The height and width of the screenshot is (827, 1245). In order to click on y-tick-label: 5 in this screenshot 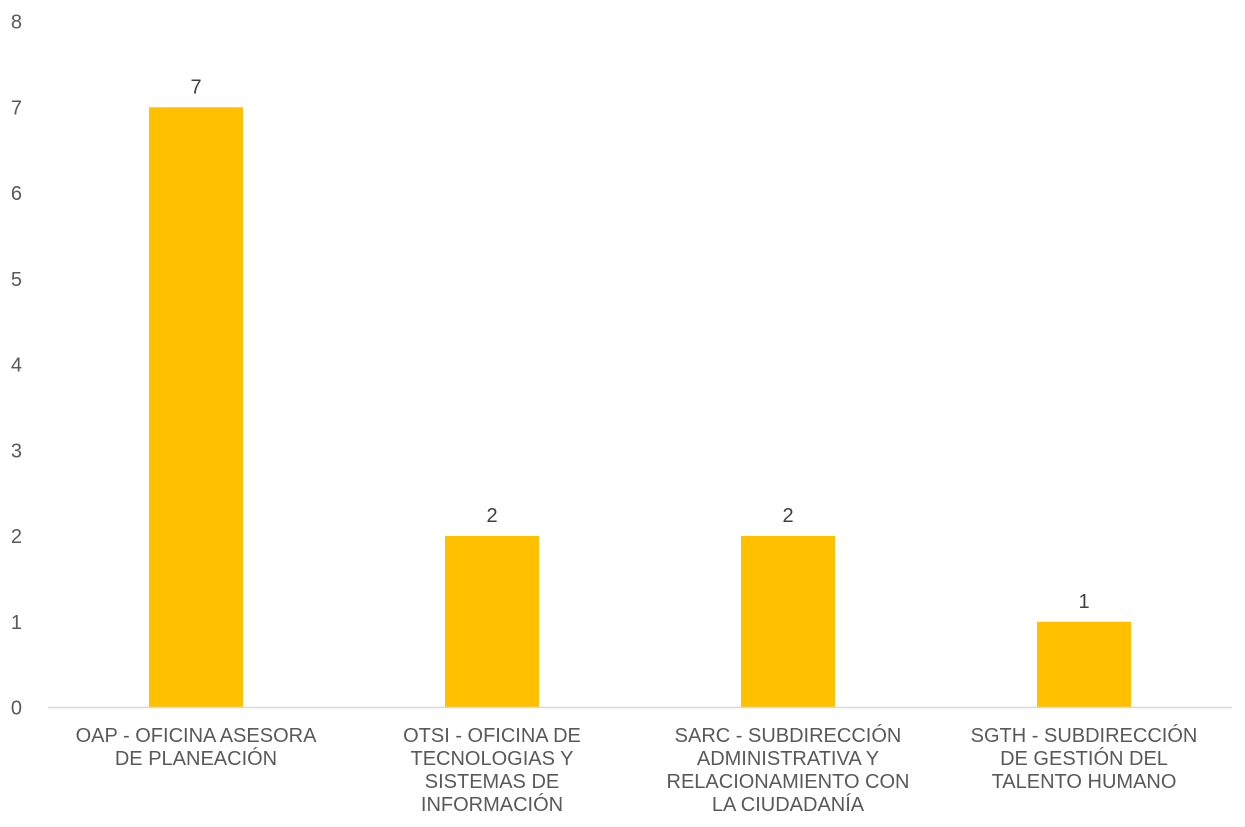, I will do `click(16, 280)`.